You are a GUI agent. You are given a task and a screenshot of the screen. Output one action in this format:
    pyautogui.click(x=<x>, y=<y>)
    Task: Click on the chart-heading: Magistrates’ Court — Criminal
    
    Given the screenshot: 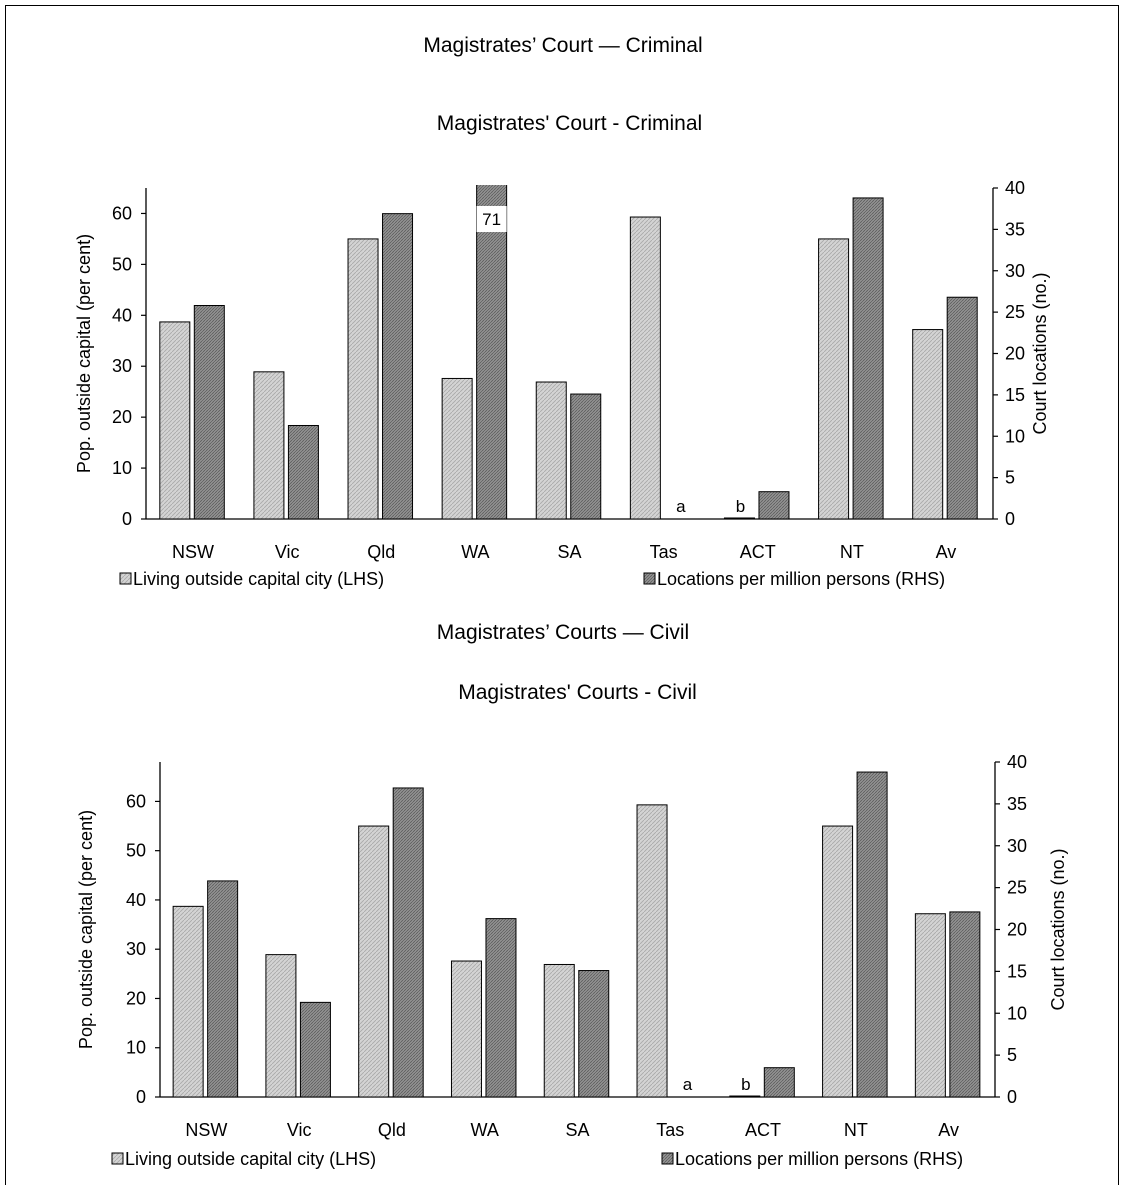 What is the action you would take?
    pyautogui.click(x=562, y=45)
    